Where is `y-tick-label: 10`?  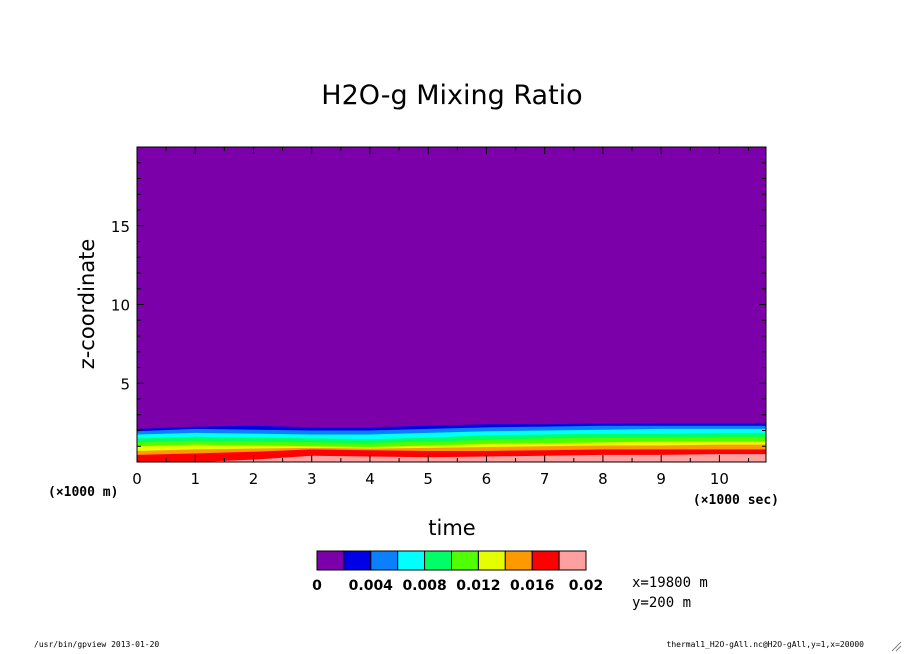 y-tick-label: 10 is located at coordinates (120, 306).